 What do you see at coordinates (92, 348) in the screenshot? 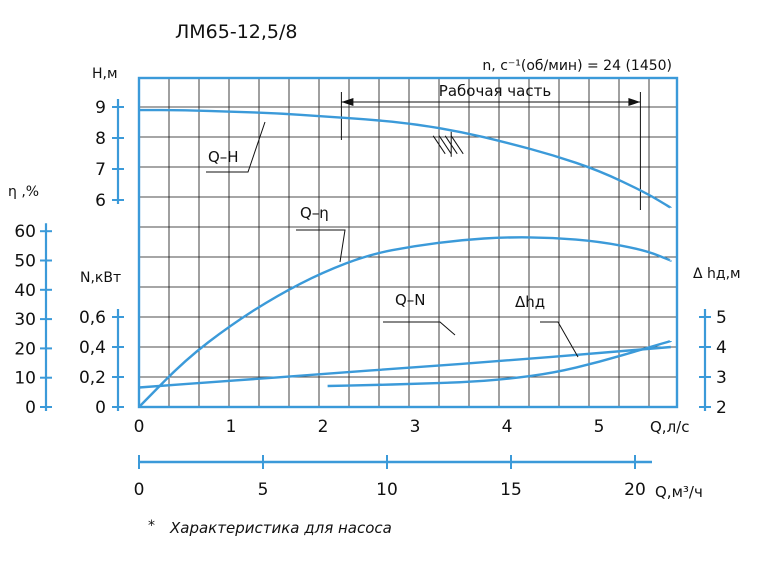
I see `n-tick-label: 0,4` at bounding box center [92, 348].